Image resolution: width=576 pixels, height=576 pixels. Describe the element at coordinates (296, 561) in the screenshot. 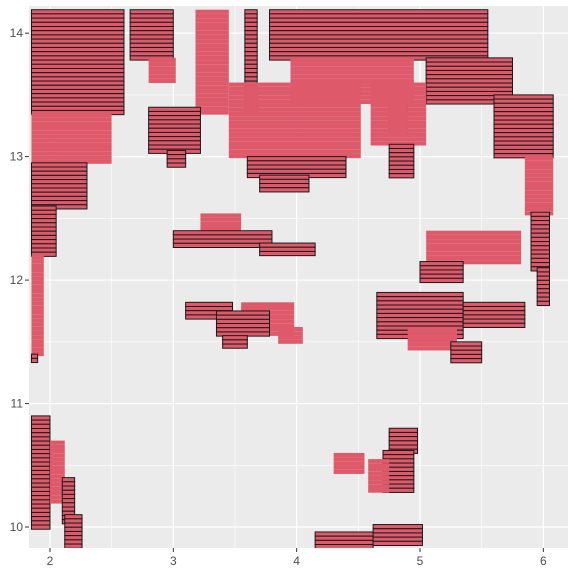

I see `x-tick-label: 4` at that location.